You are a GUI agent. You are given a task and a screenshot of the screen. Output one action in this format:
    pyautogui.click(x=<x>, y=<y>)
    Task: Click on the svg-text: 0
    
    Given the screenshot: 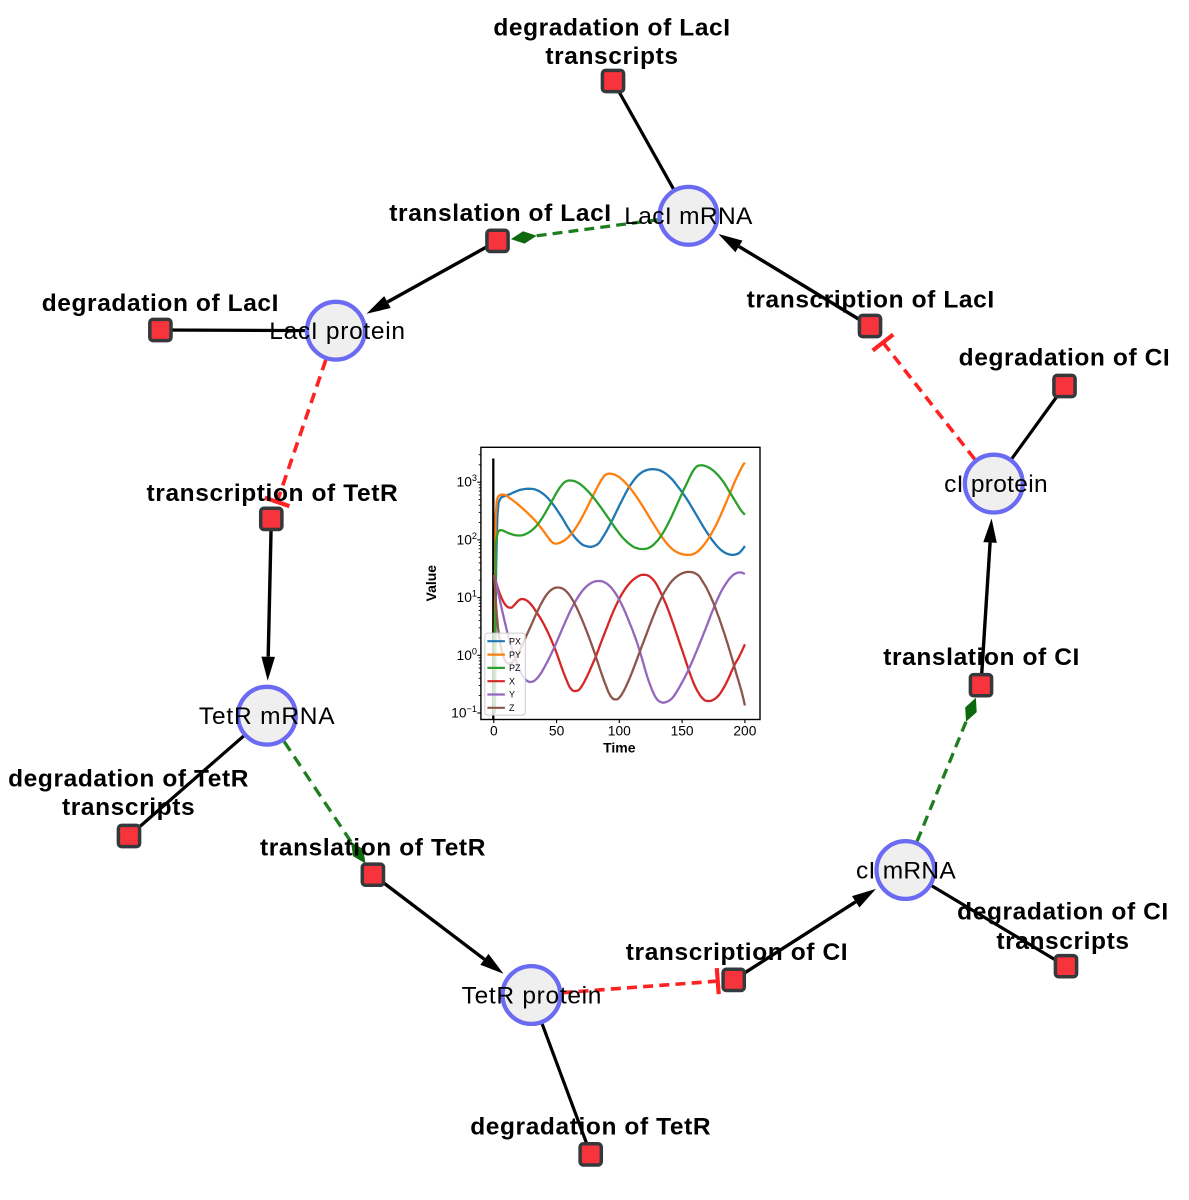 What is the action you would take?
    pyautogui.click(x=494, y=731)
    